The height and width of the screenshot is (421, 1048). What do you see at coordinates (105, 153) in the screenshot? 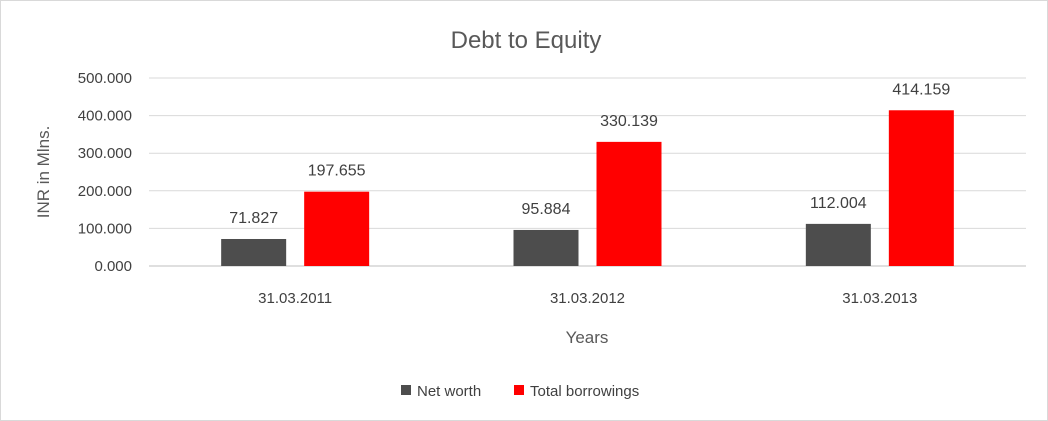
I see `y-tick-label: 300.000` at bounding box center [105, 153].